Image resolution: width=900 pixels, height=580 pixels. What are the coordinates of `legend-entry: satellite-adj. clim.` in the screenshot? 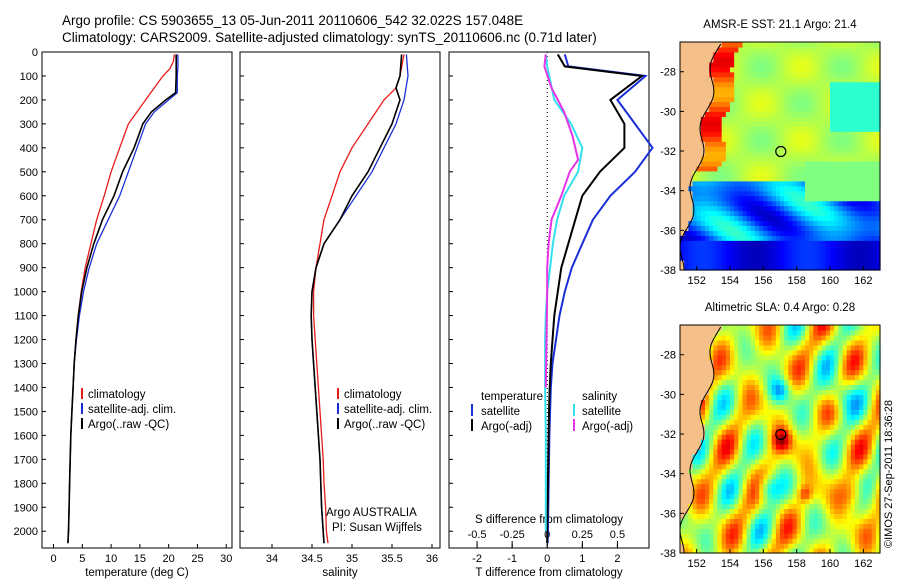 It's located at (132, 410).